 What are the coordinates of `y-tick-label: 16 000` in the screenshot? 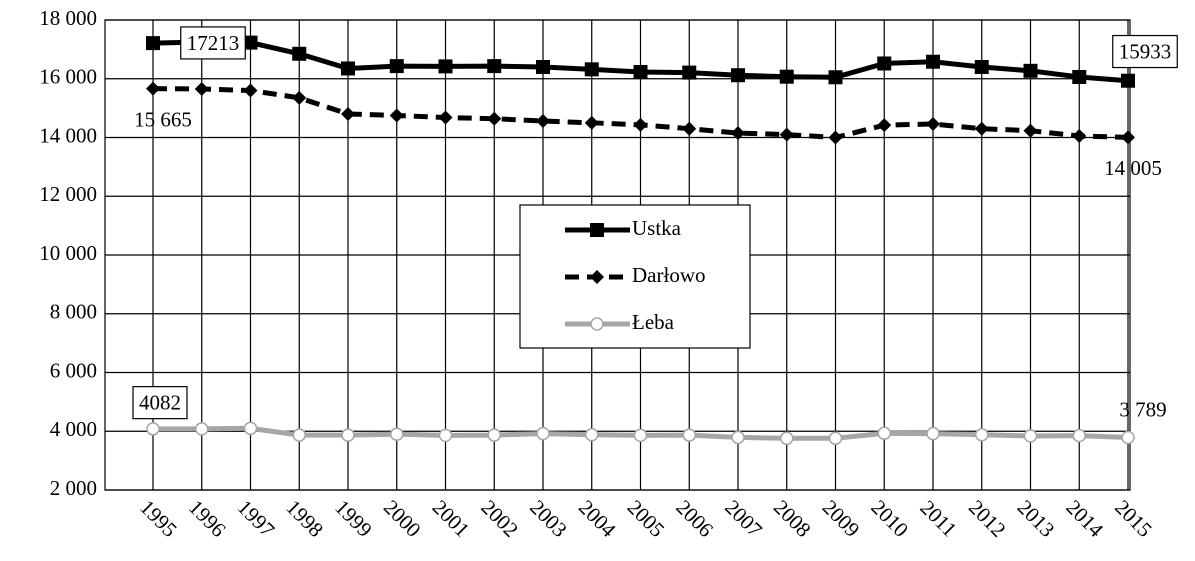 It's located at (68, 77).